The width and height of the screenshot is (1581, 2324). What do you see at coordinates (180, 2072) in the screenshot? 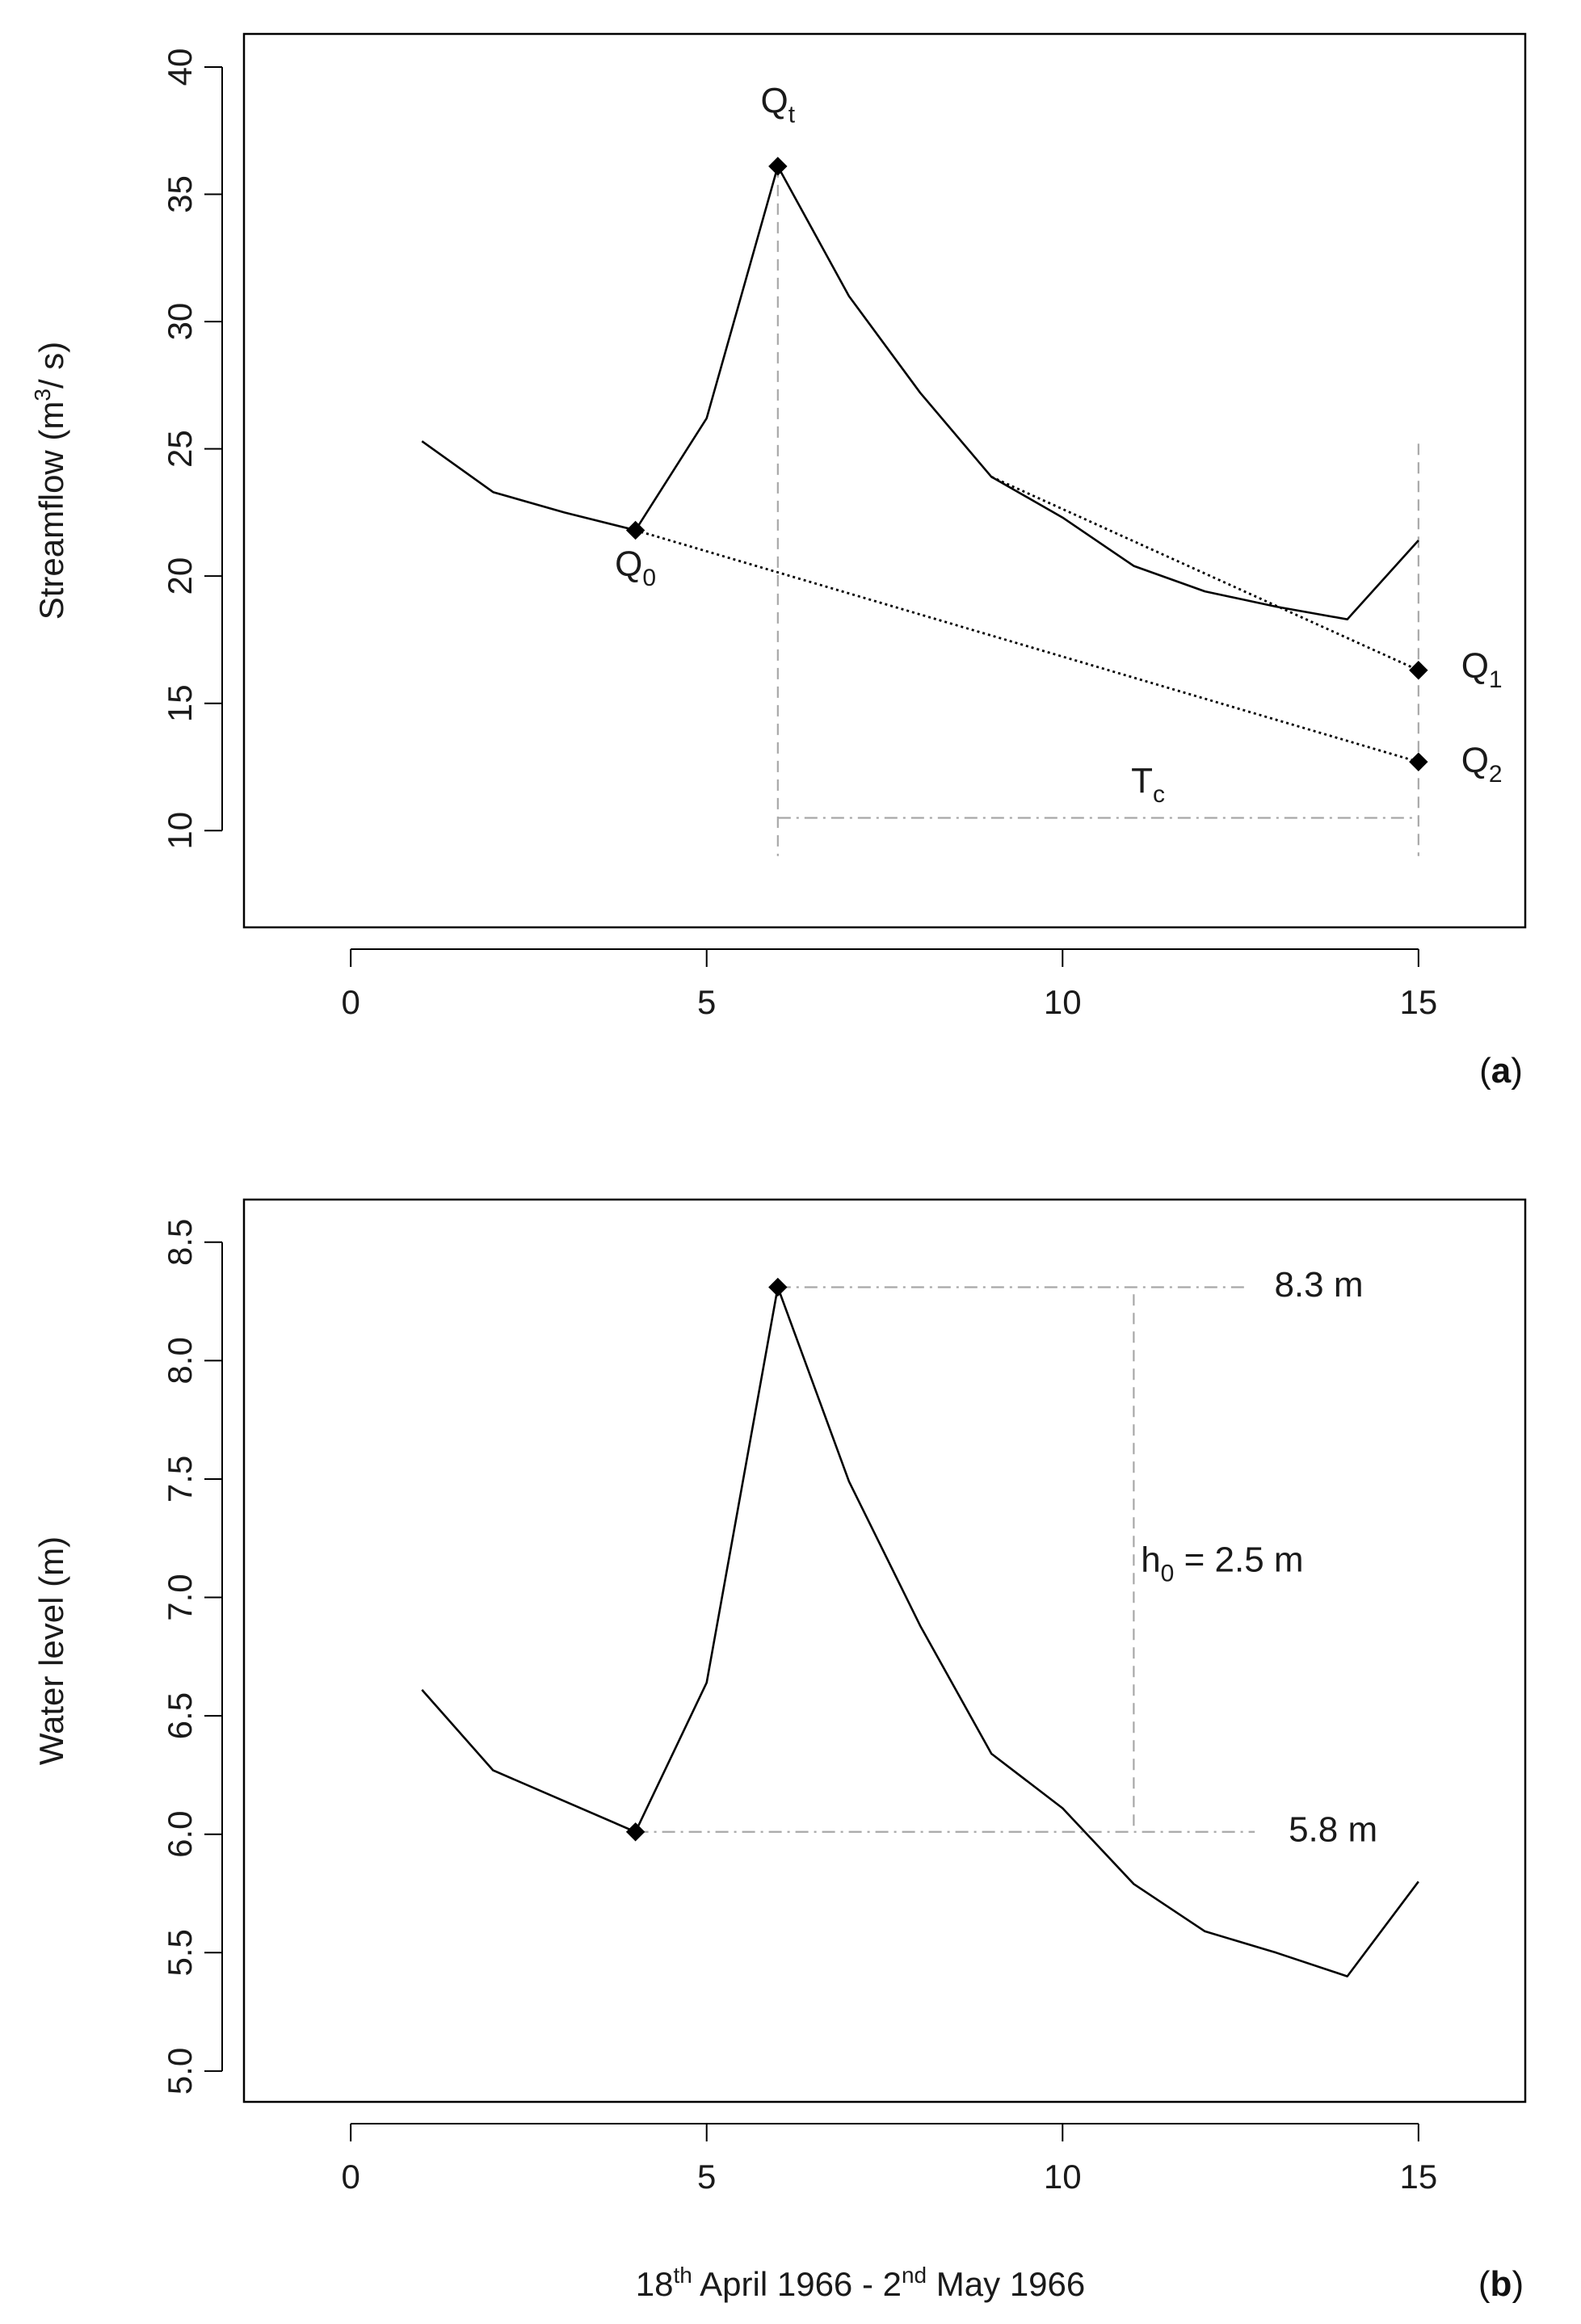
I see `y-tick-label: 5.0` at bounding box center [180, 2072].